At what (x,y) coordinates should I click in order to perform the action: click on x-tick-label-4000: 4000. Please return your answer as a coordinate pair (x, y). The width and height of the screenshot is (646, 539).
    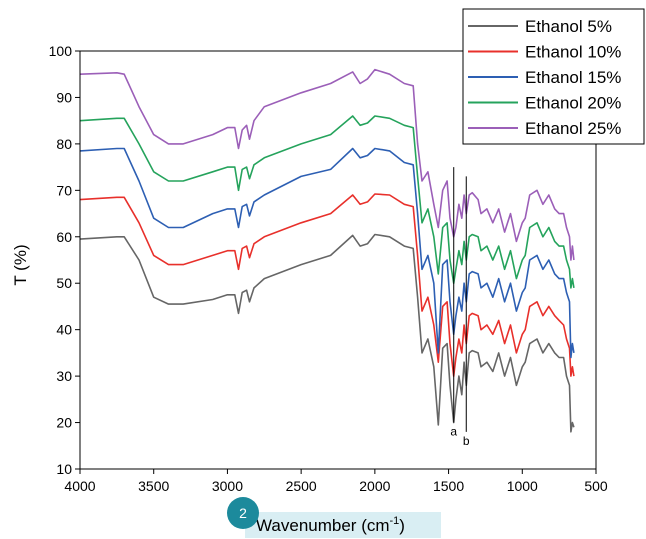
    Looking at the image, I should click on (79, 486).